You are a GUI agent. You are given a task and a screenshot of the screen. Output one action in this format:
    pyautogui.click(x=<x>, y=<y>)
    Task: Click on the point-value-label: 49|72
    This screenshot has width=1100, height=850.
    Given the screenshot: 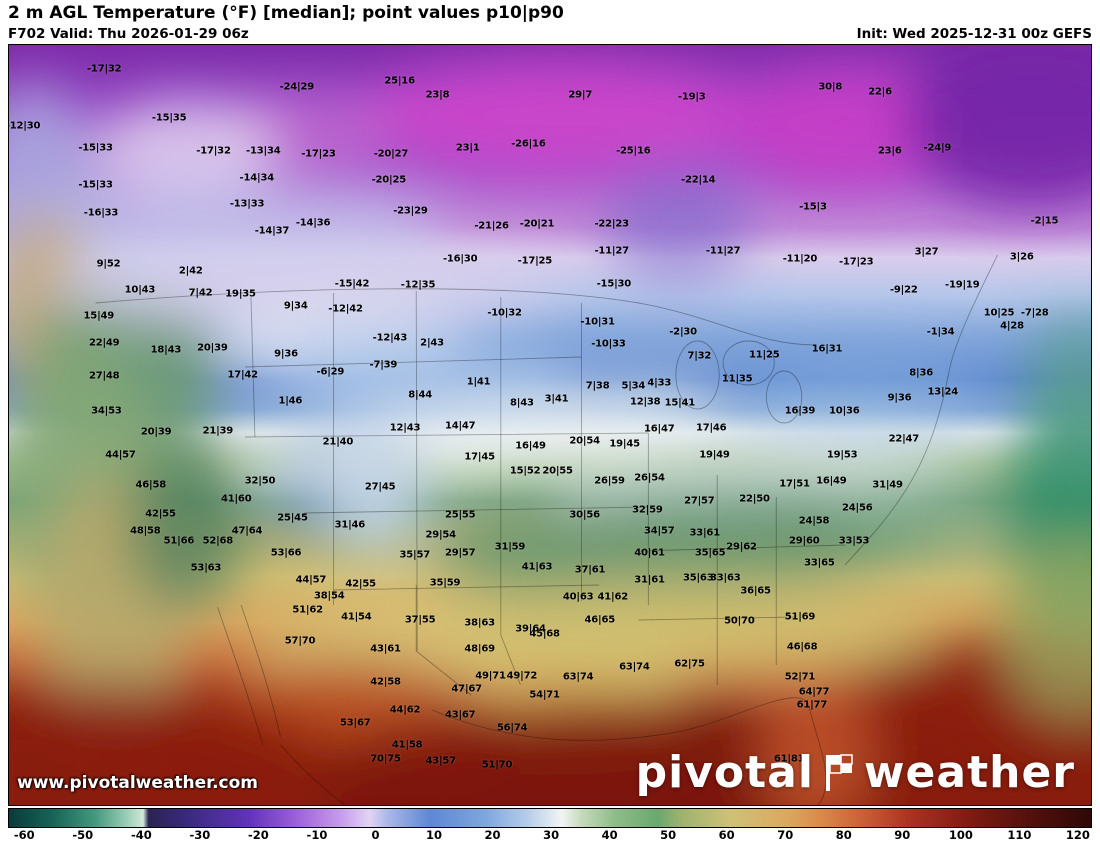 What is the action you would take?
    pyautogui.click(x=522, y=676)
    